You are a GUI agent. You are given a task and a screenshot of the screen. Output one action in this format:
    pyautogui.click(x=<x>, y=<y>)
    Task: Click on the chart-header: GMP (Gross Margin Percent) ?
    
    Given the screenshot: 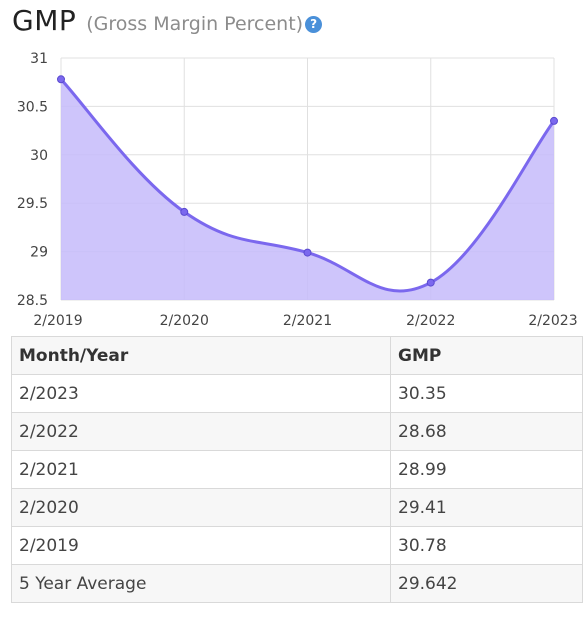 What is the action you would take?
    pyautogui.click(x=167, y=24)
    